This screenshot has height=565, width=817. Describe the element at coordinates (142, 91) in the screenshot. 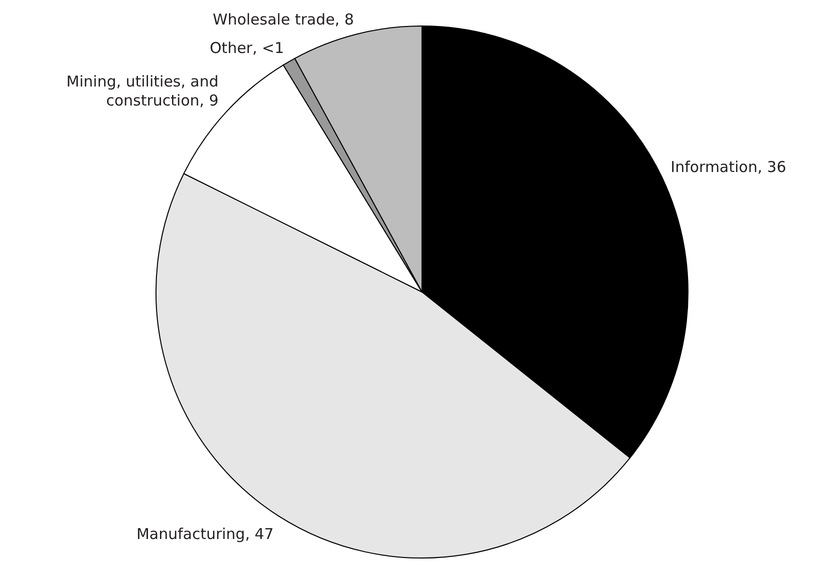

I see `slice-label: Mining, utilities, and construction, 9` at that location.